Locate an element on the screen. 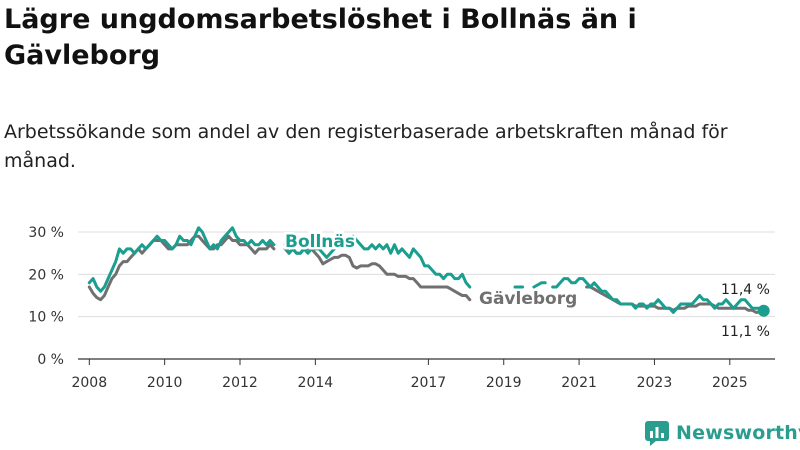  end-value-bollnas: 11,4 % is located at coordinates (745, 290).